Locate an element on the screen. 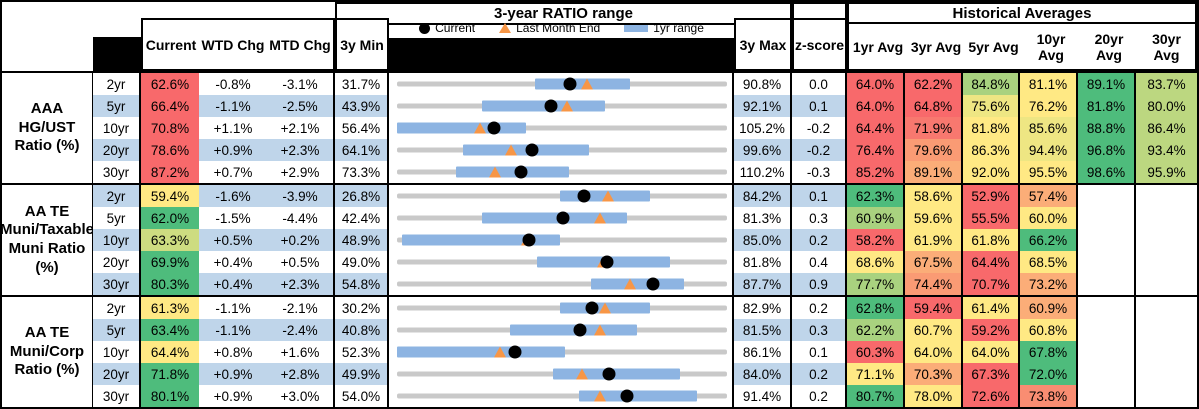 The height and width of the screenshot is (409, 1199). min-3y-cell: 26.8% is located at coordinates (362, 196).